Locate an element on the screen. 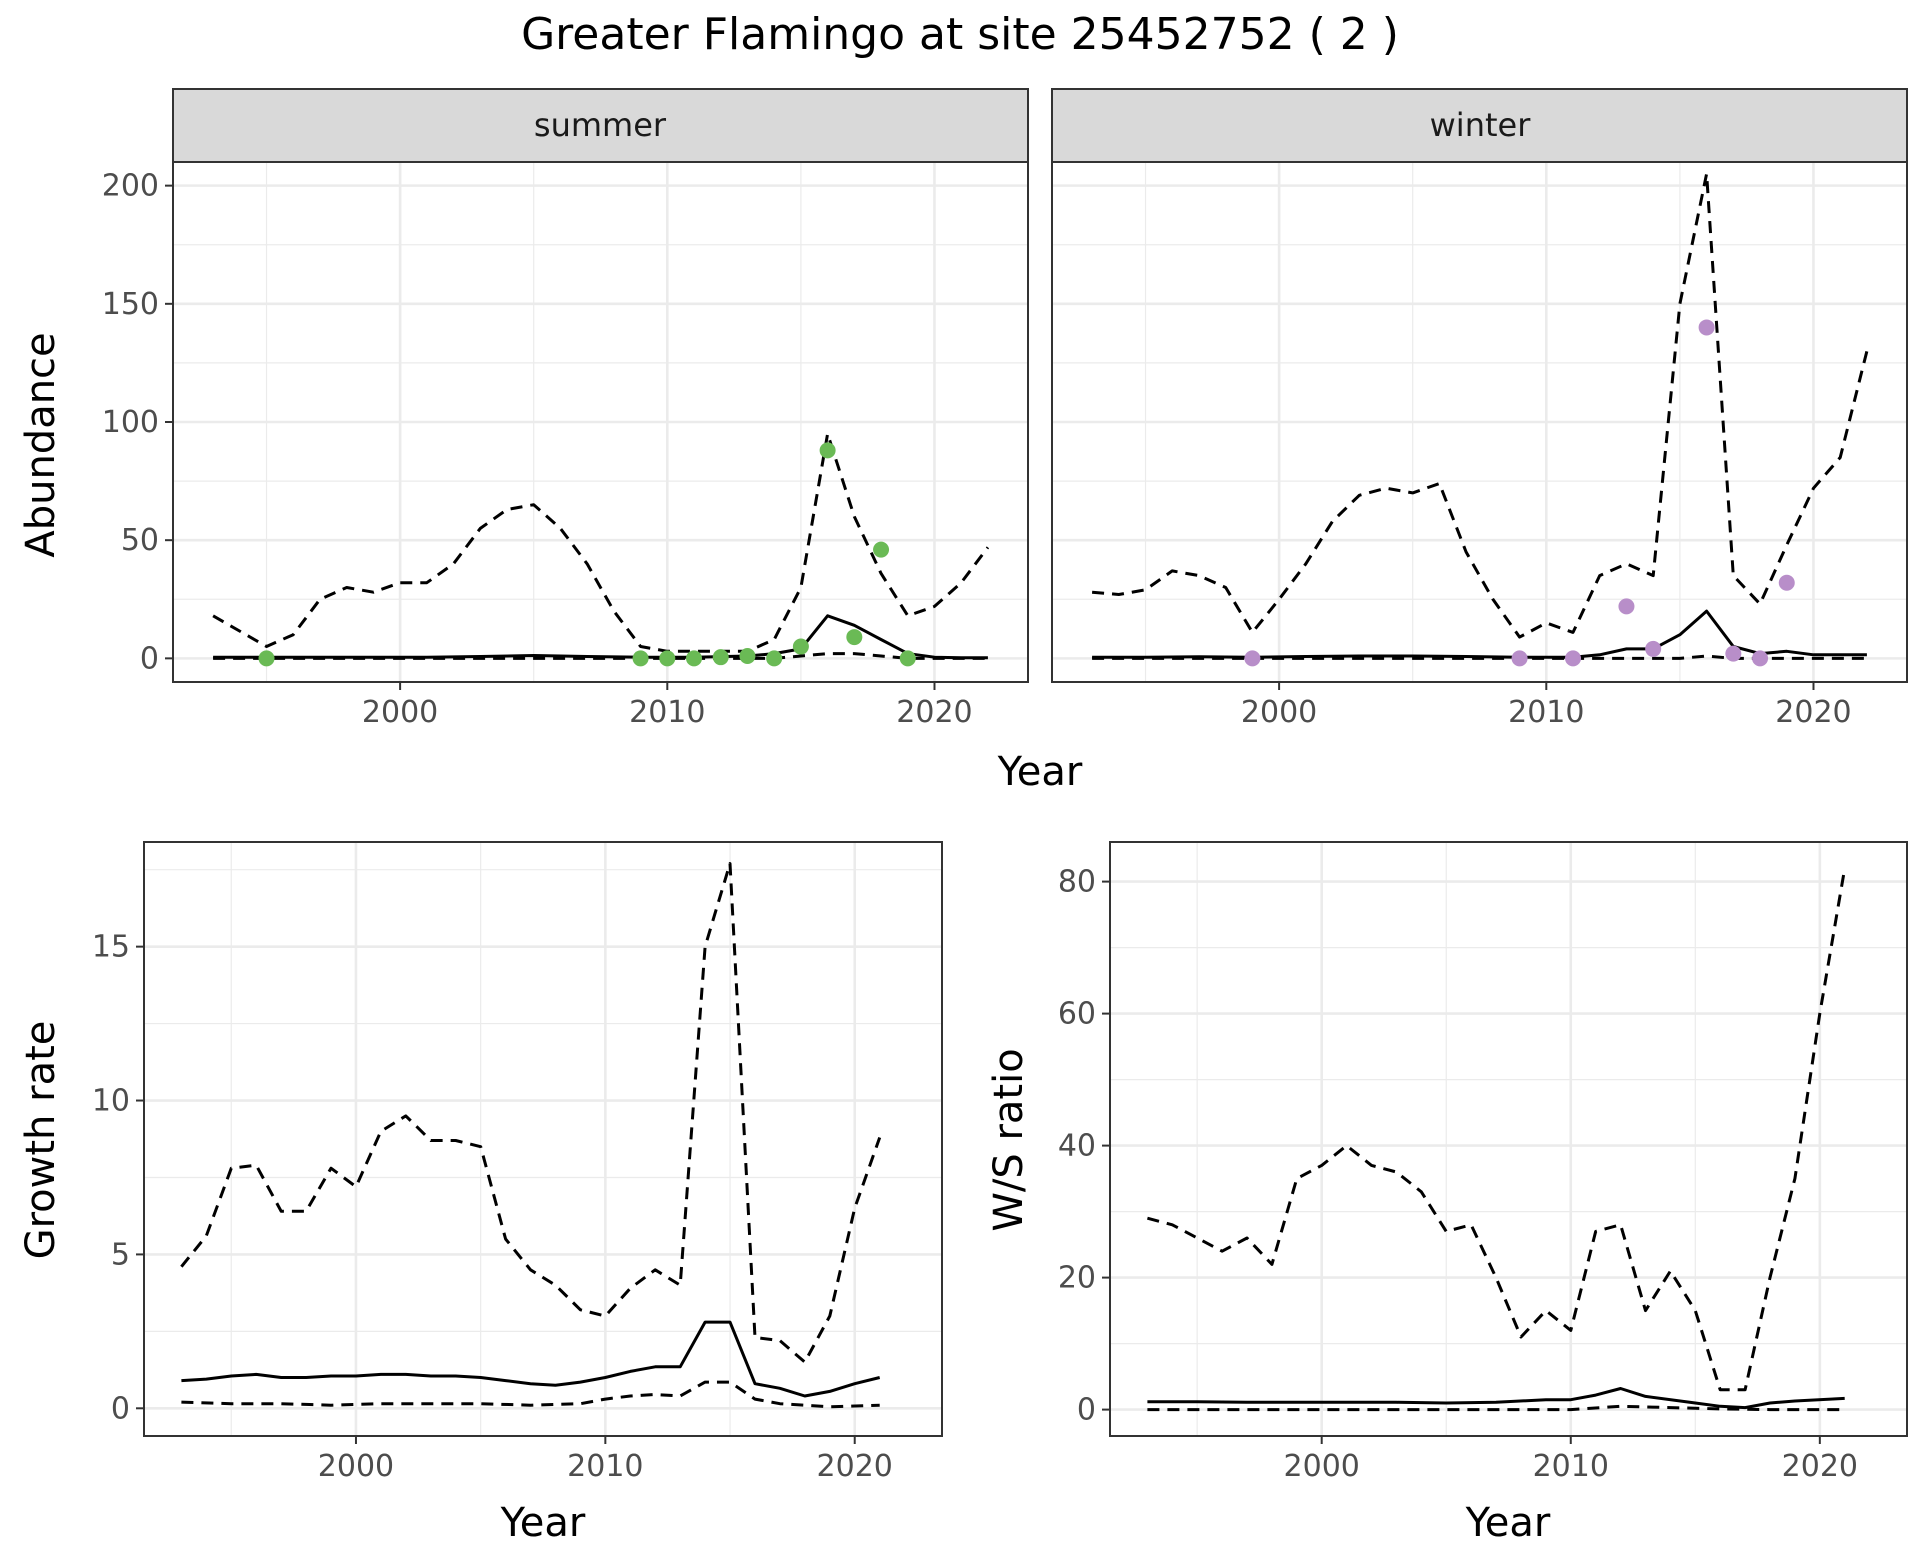 The image size is (1920, 1564). facet-label-winter: winter is located at coordinates (1481, 125).